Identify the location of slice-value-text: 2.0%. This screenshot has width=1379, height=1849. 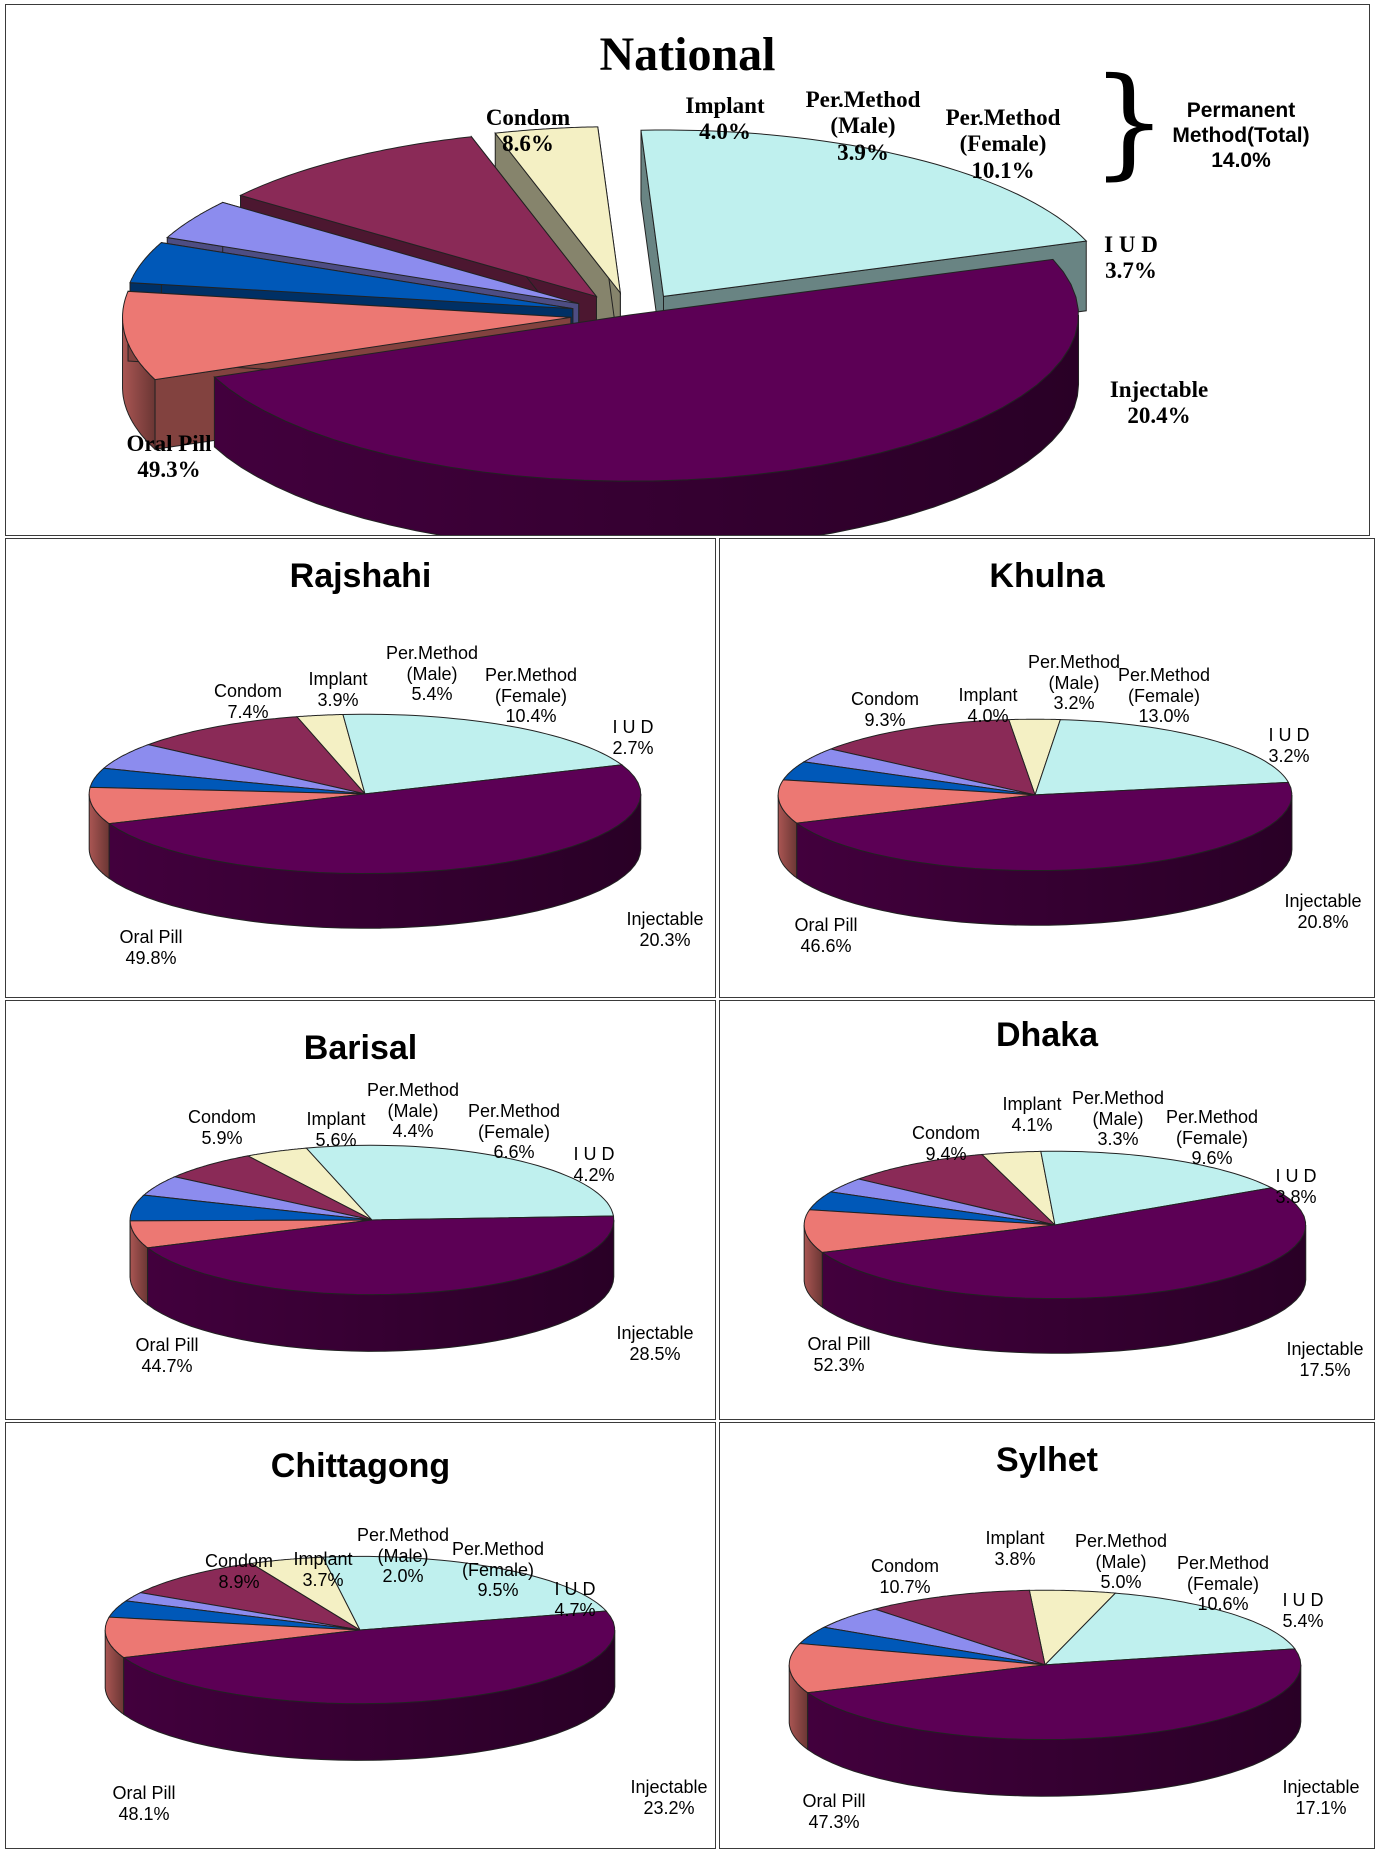
(403, 1576).